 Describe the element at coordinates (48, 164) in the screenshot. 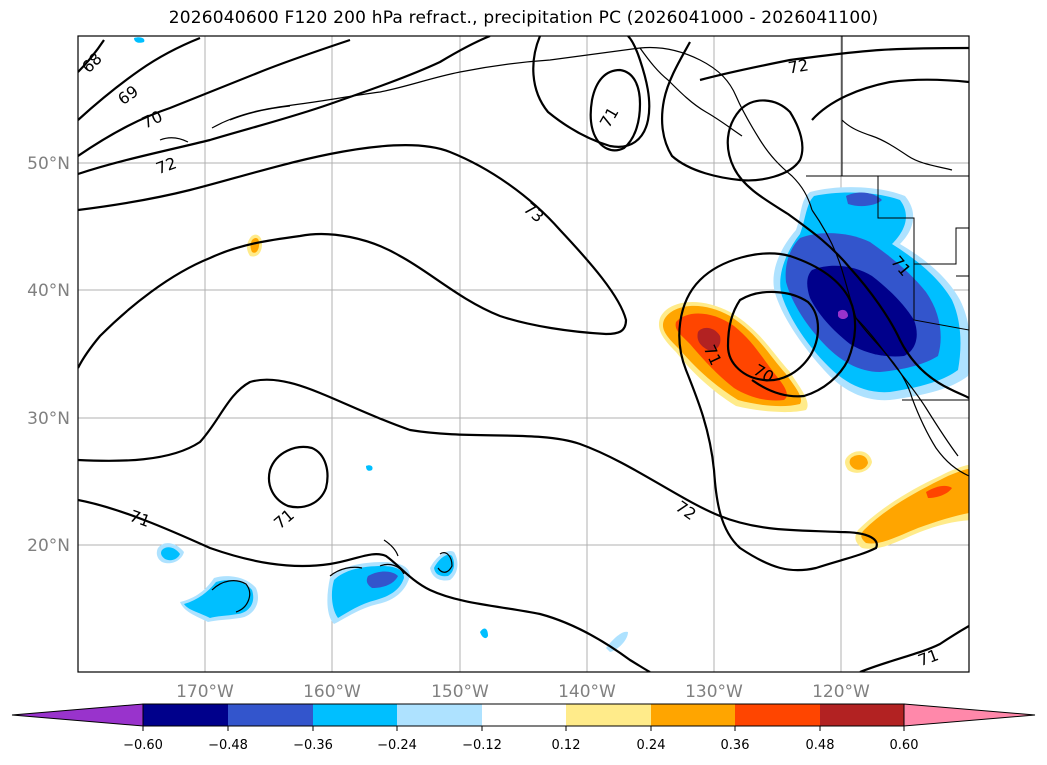

I see `lat-label-50n: 50°N` at that location.